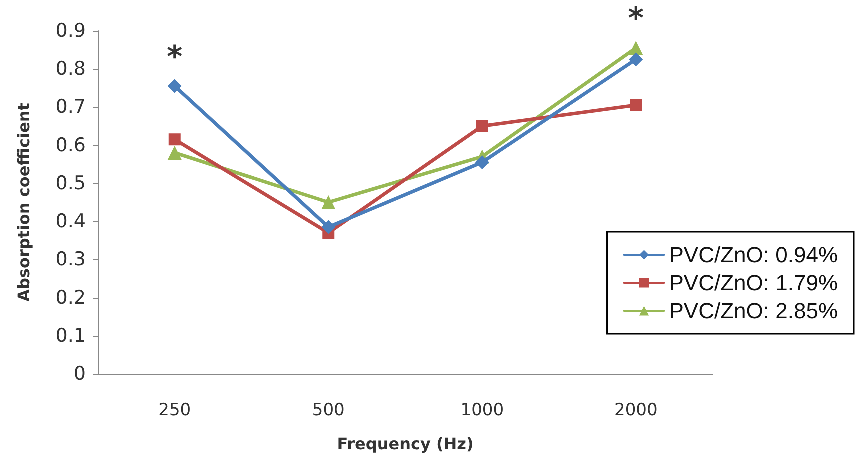 This screenshot has height=458, width=856. What do you see at coordinates (175, 410) in the screenshot?
I see `x-tick-label: 250` at bounding box center [175, 410].